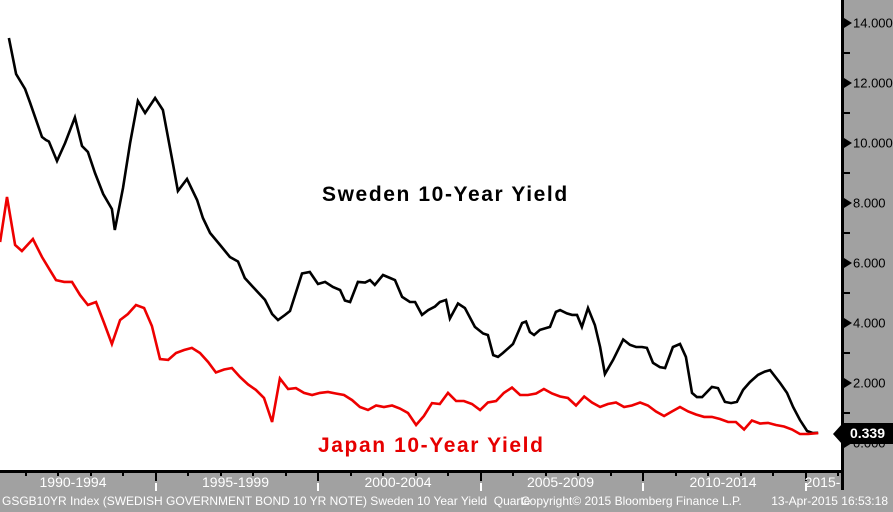 This screenshot has width=893, height=512. I want to click on y-tick-label: 14.000, so click(873, 23).